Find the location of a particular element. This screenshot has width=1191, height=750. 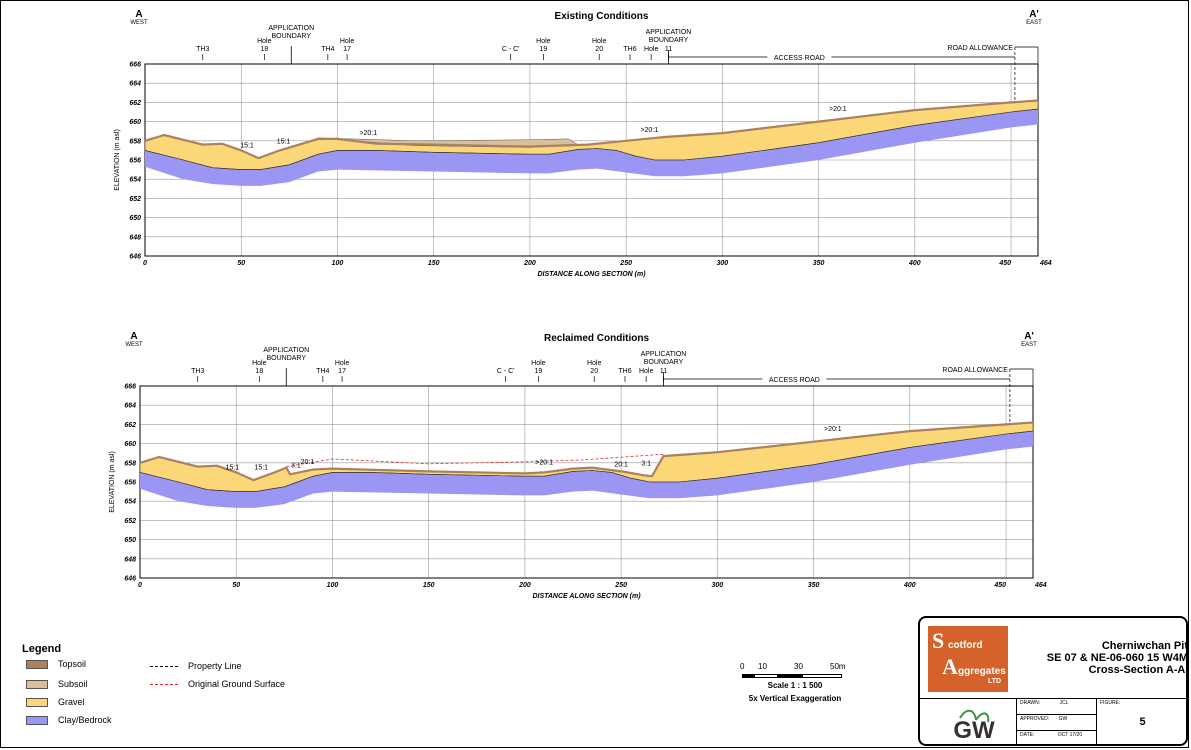

app-boundary-label: BOUNDARY is located at coordinates (664, 362).